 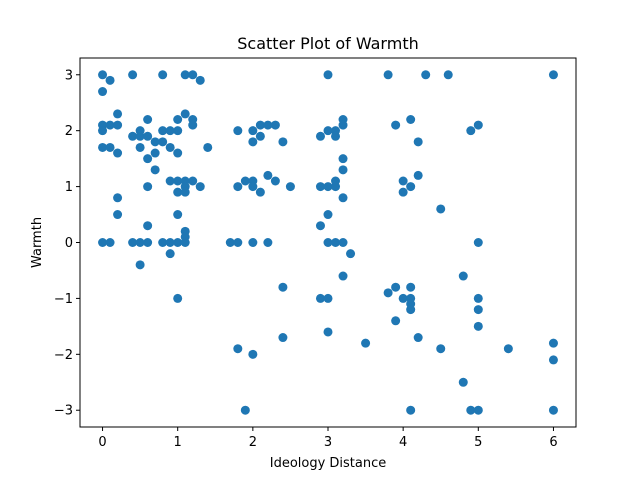 I want to click on y-tick-label: −2, so click(x=63, y=355).